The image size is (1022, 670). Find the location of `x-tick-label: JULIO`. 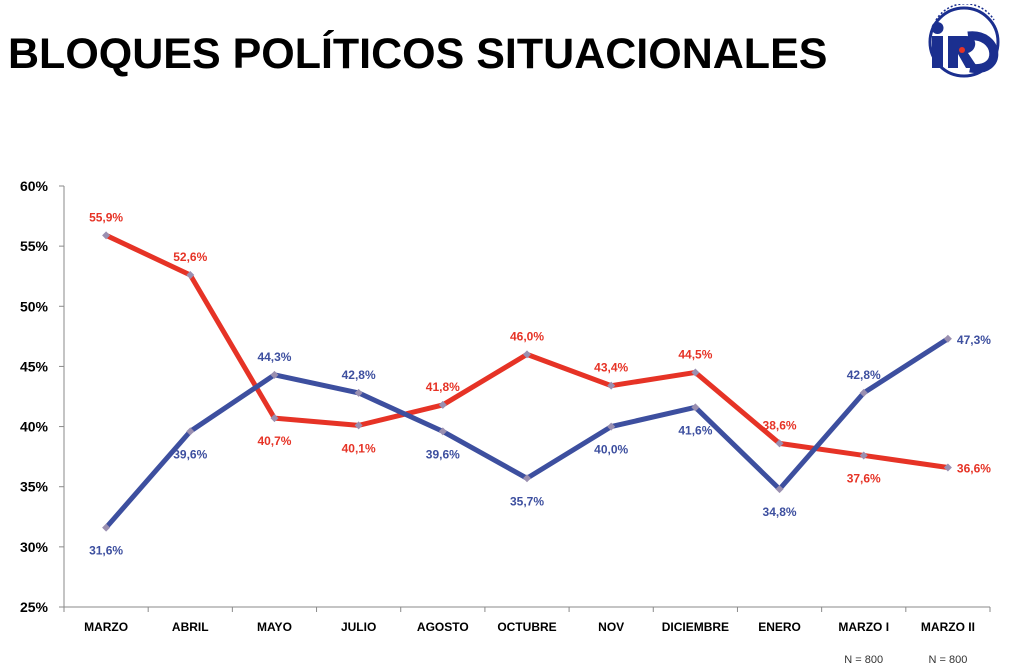

x-tick-label: JULIO is located at coordinates (358, 627).